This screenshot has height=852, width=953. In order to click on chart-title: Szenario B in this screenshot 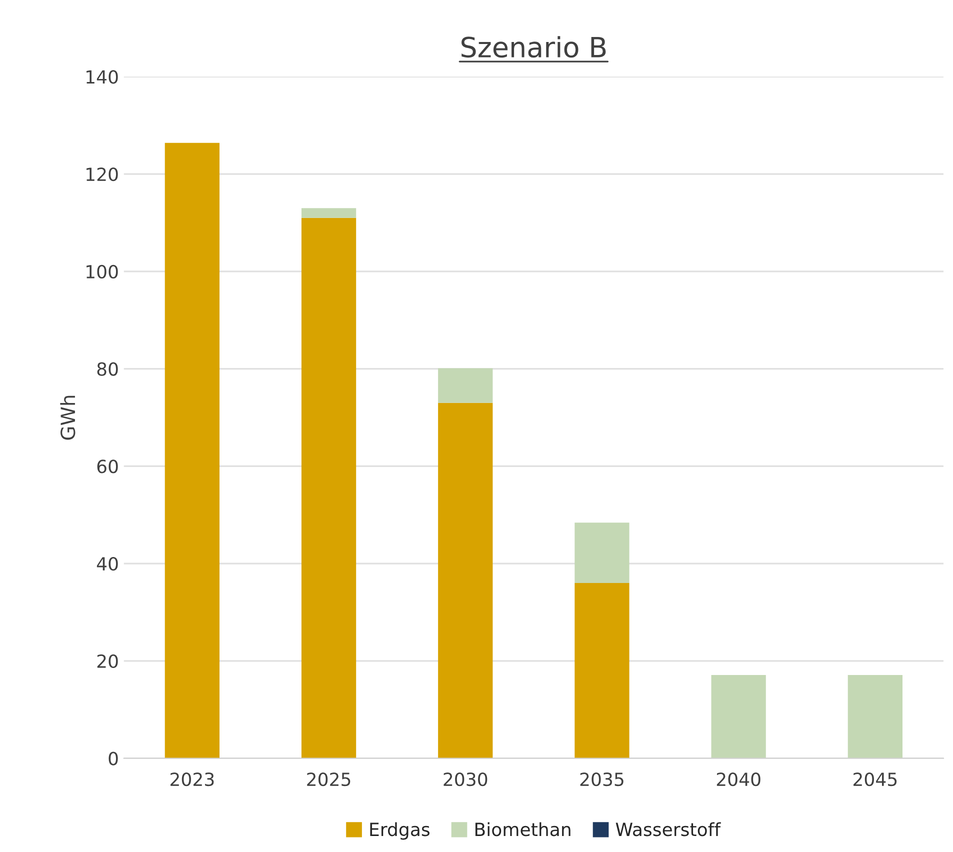, I will do `click(534, 47)`.